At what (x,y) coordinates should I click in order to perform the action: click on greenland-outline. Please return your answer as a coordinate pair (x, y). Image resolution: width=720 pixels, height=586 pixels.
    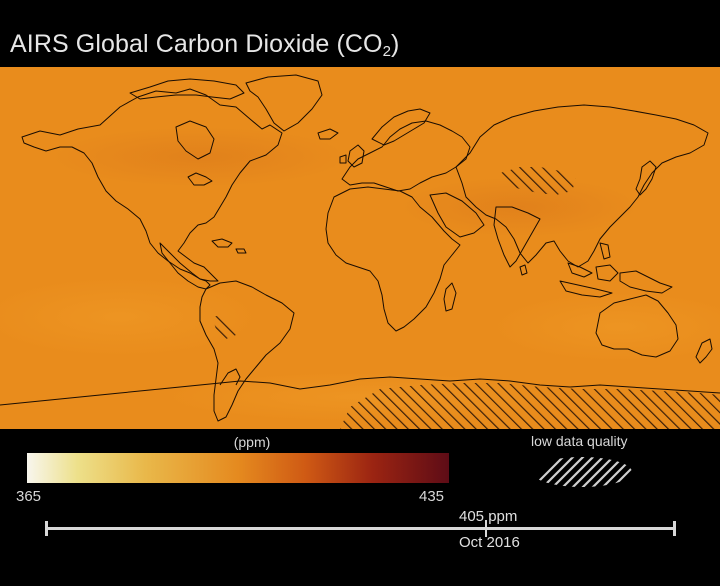
    Looking at the image, I should click on (284, 103).